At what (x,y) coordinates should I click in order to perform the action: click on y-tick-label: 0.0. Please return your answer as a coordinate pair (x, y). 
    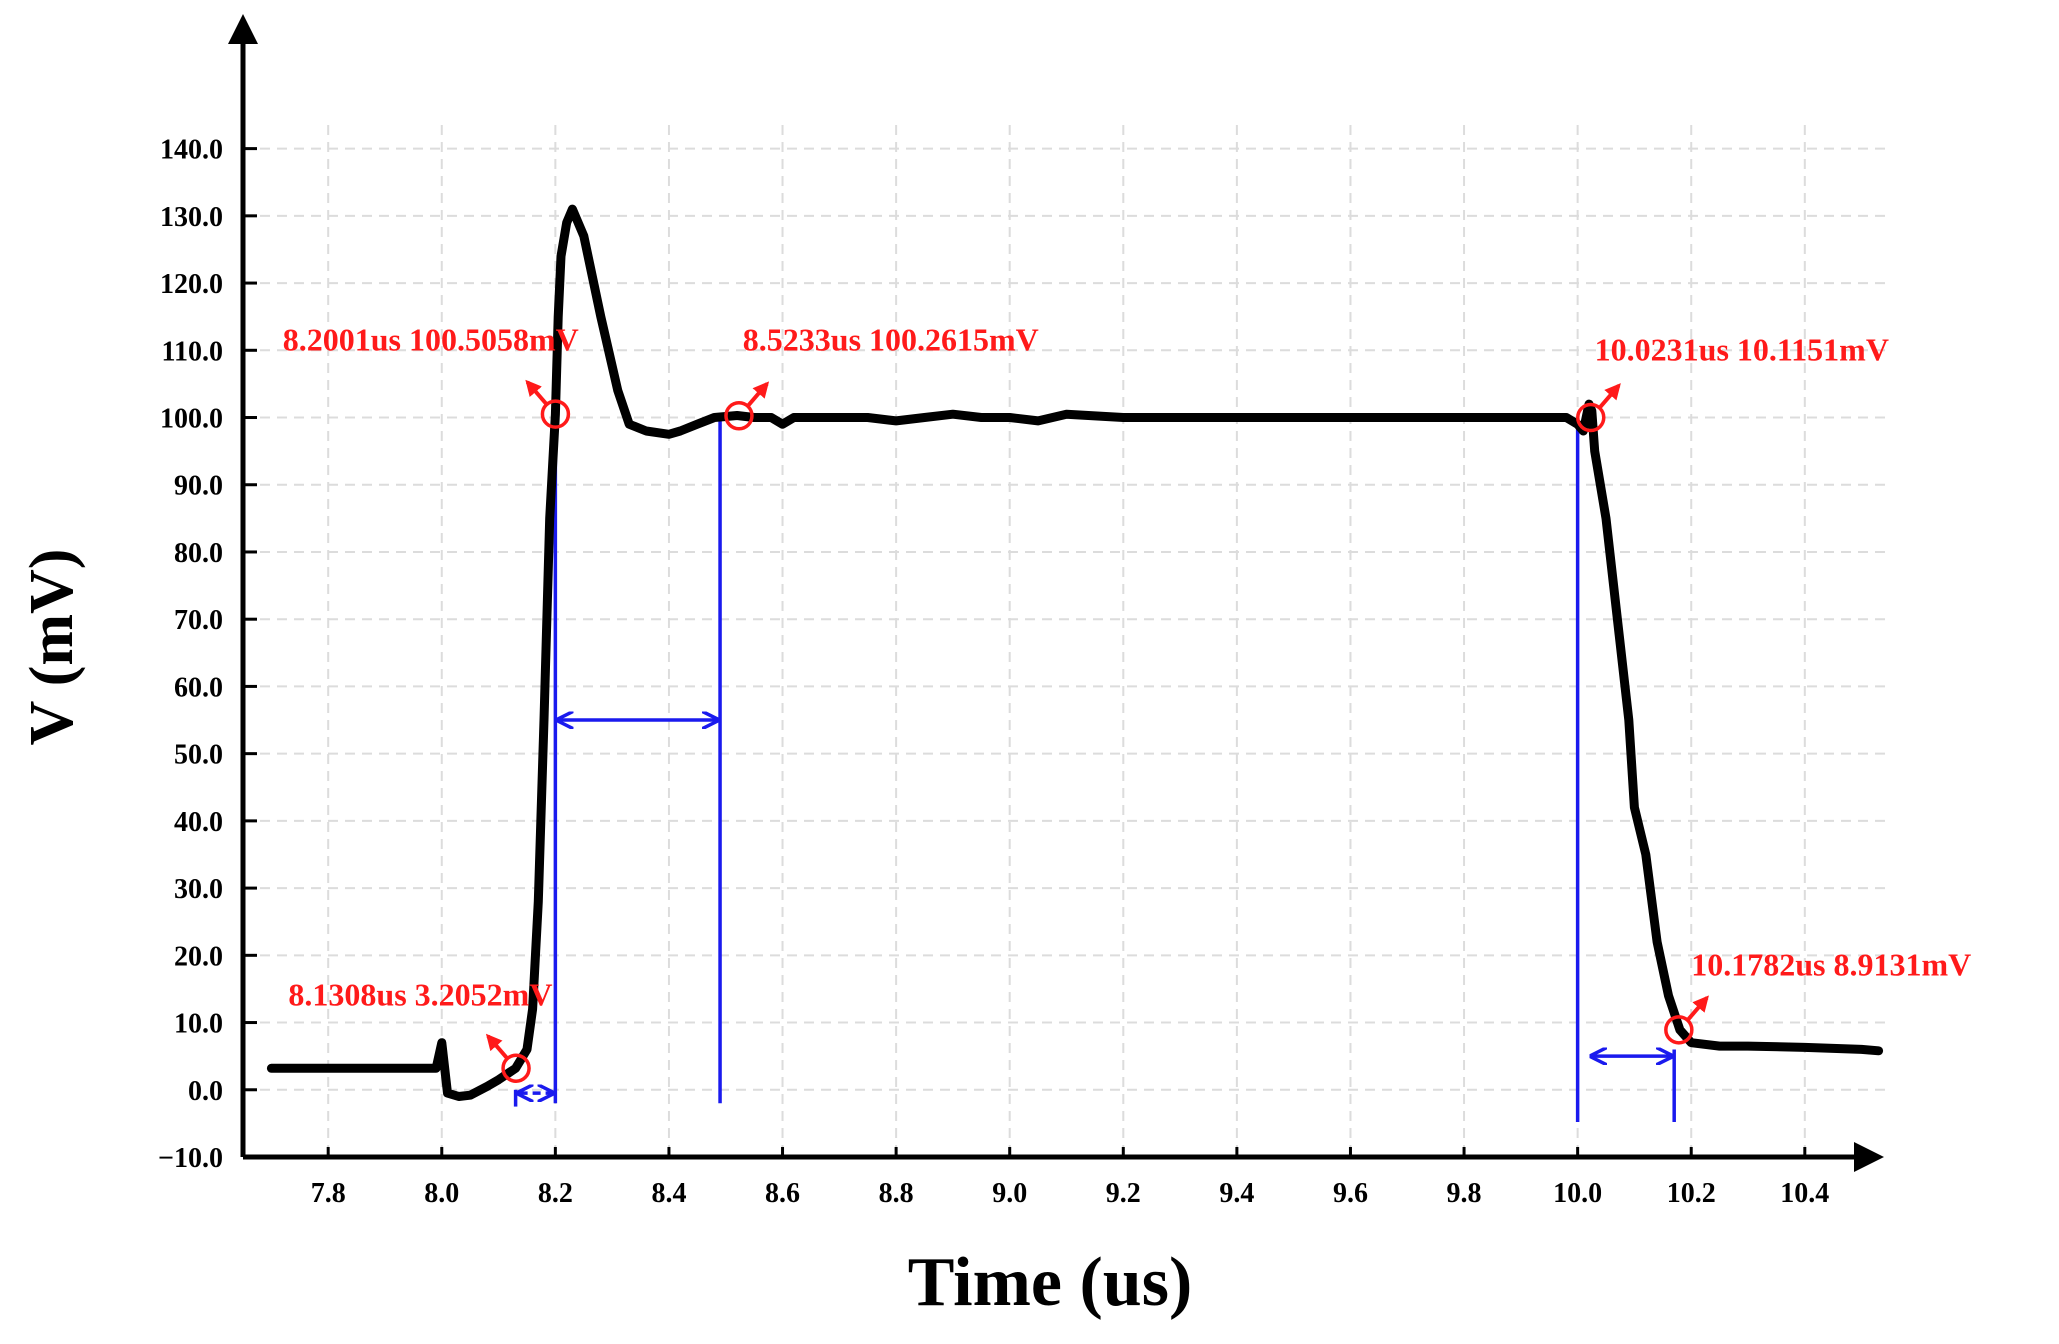
    Looking at the image, I should click on (205, 1091).